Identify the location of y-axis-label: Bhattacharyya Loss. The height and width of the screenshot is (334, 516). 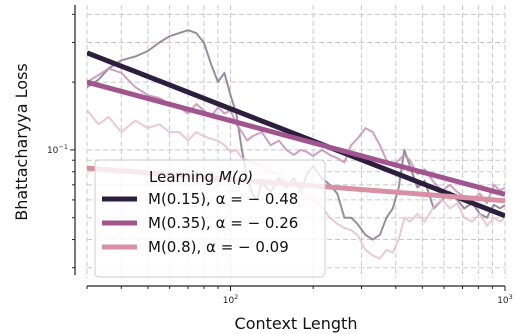
(21, 142).